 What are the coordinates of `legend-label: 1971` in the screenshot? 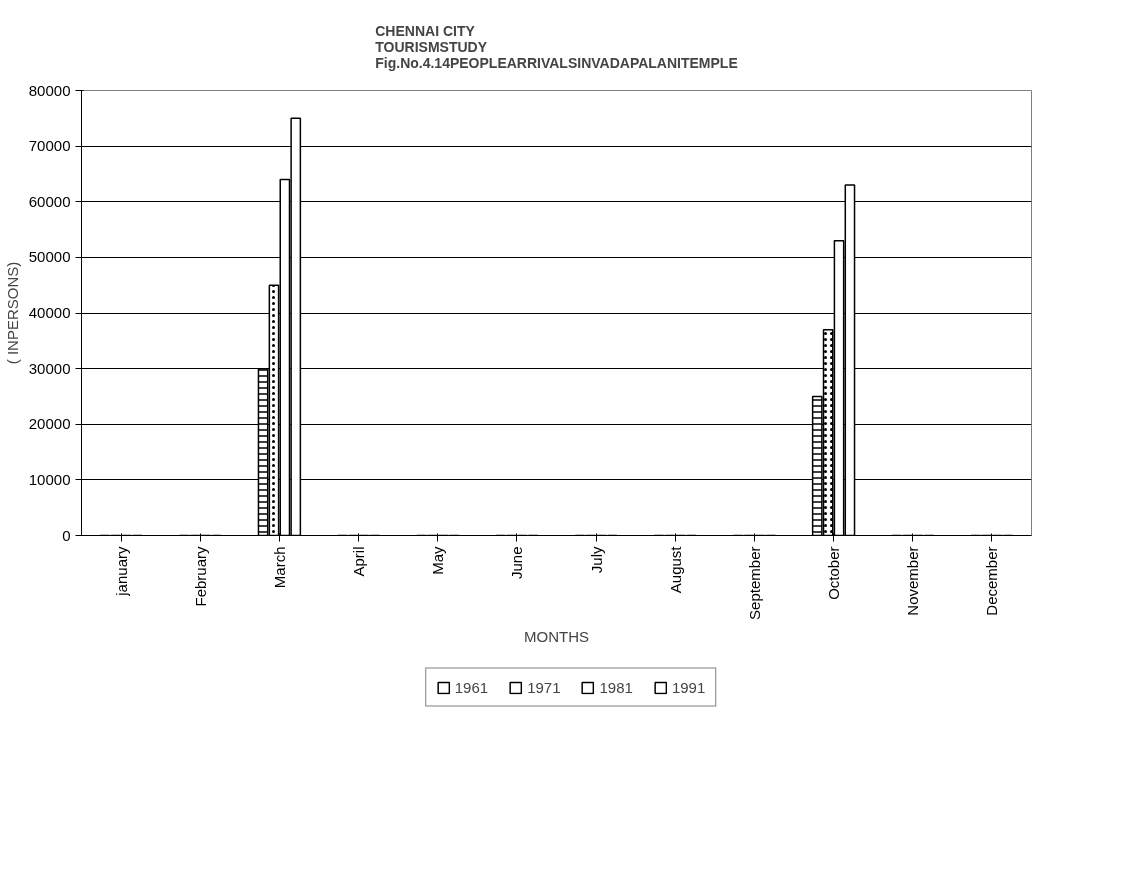 It's located at (544, 687).